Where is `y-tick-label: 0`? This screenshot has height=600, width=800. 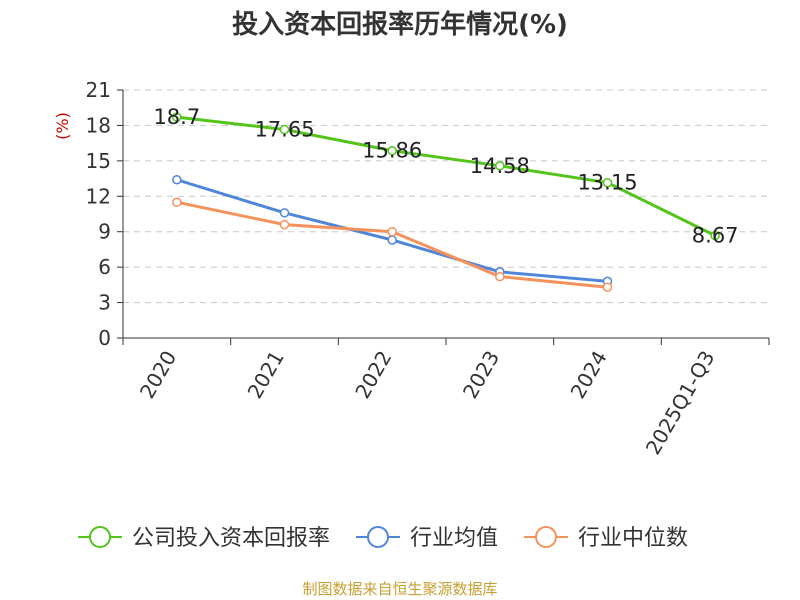
y-tick-label: 0 is located at coordinates (104, 338).